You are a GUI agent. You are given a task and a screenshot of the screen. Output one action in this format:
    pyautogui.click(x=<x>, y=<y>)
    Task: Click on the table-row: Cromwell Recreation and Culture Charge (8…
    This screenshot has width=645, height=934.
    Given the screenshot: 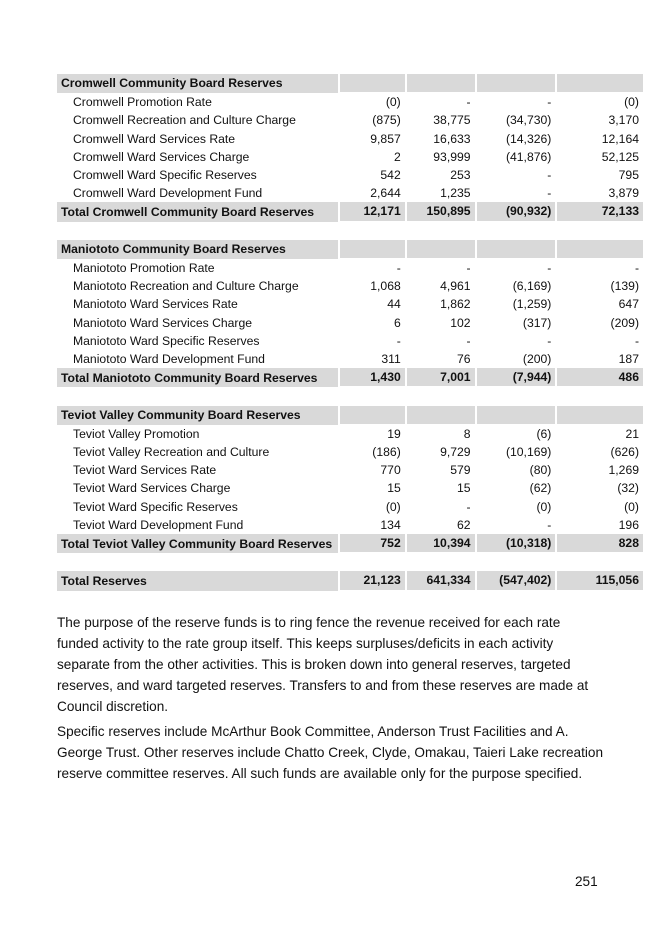 What is the action you would take?
    pyautogui.click(x=350, y=120)
    